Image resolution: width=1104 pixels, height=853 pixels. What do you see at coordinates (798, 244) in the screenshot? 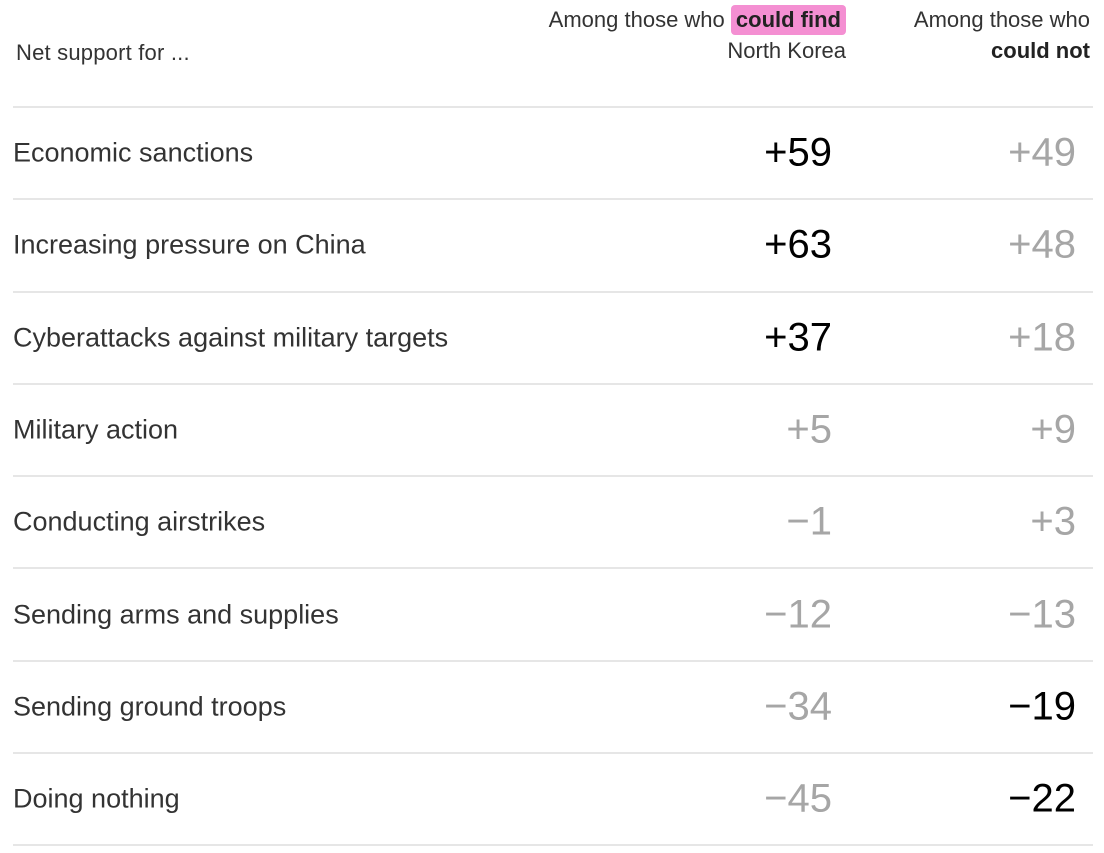
I see `value-could-find: +63` at bounding box center [798, 244].